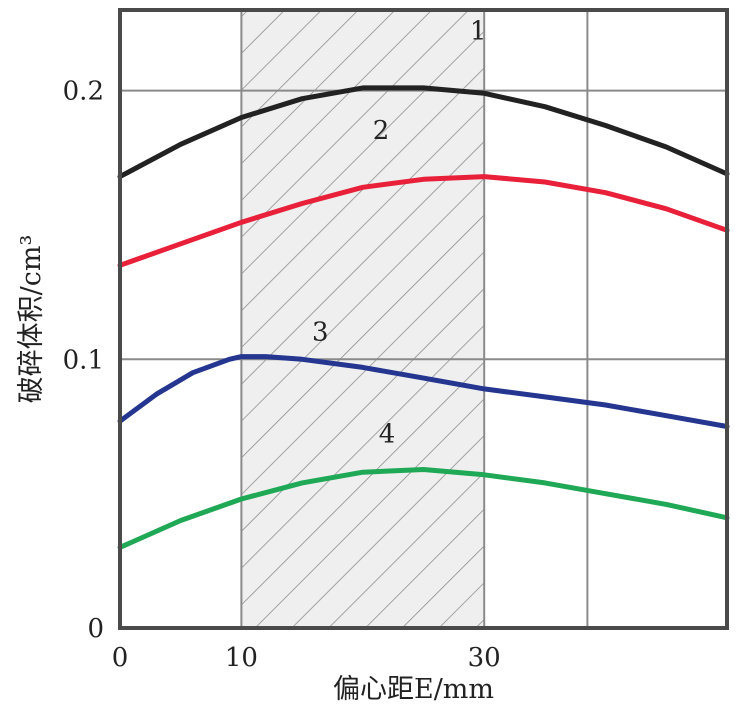 This screenshot has width=743, height=710. Describe the element at coordinates (83, 360) in the screenshot. I see `y-tick-label: 0.1` at that location.